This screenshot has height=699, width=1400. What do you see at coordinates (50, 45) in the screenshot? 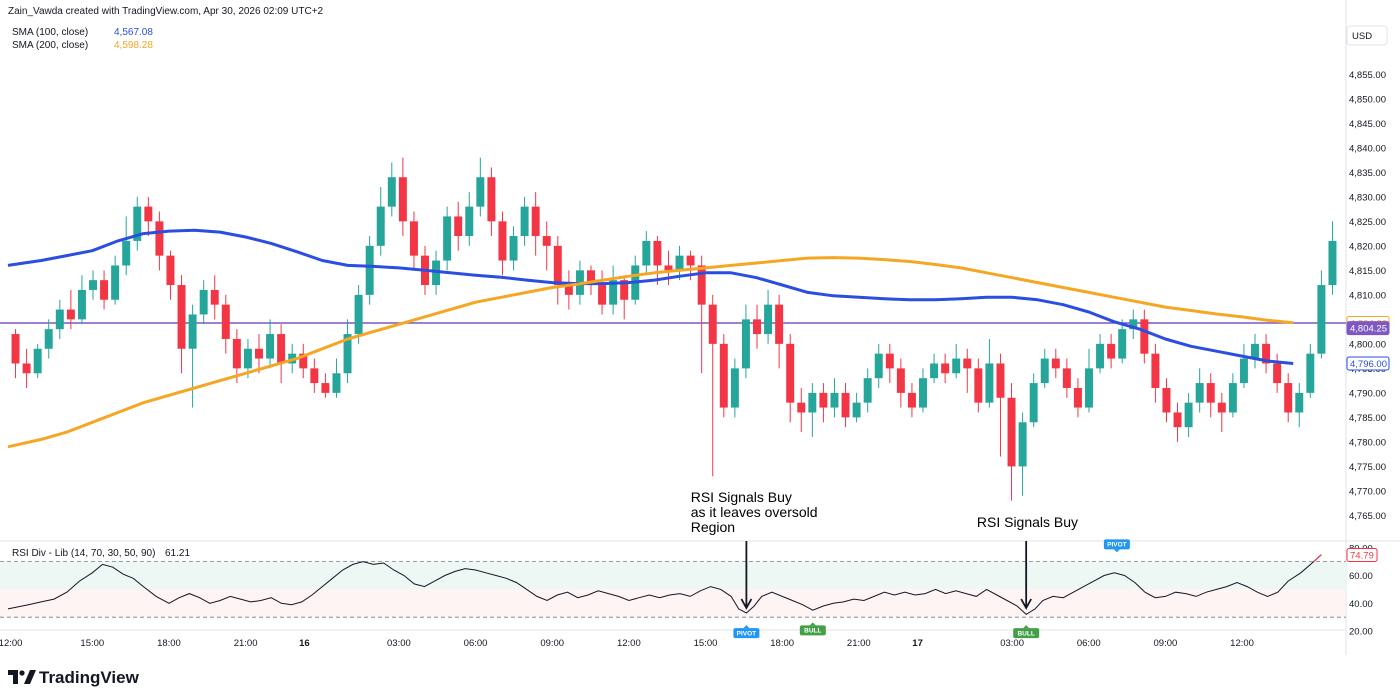
I see `sma200-legend-label: SMA (200, close)` at bounding box center [50, 45].